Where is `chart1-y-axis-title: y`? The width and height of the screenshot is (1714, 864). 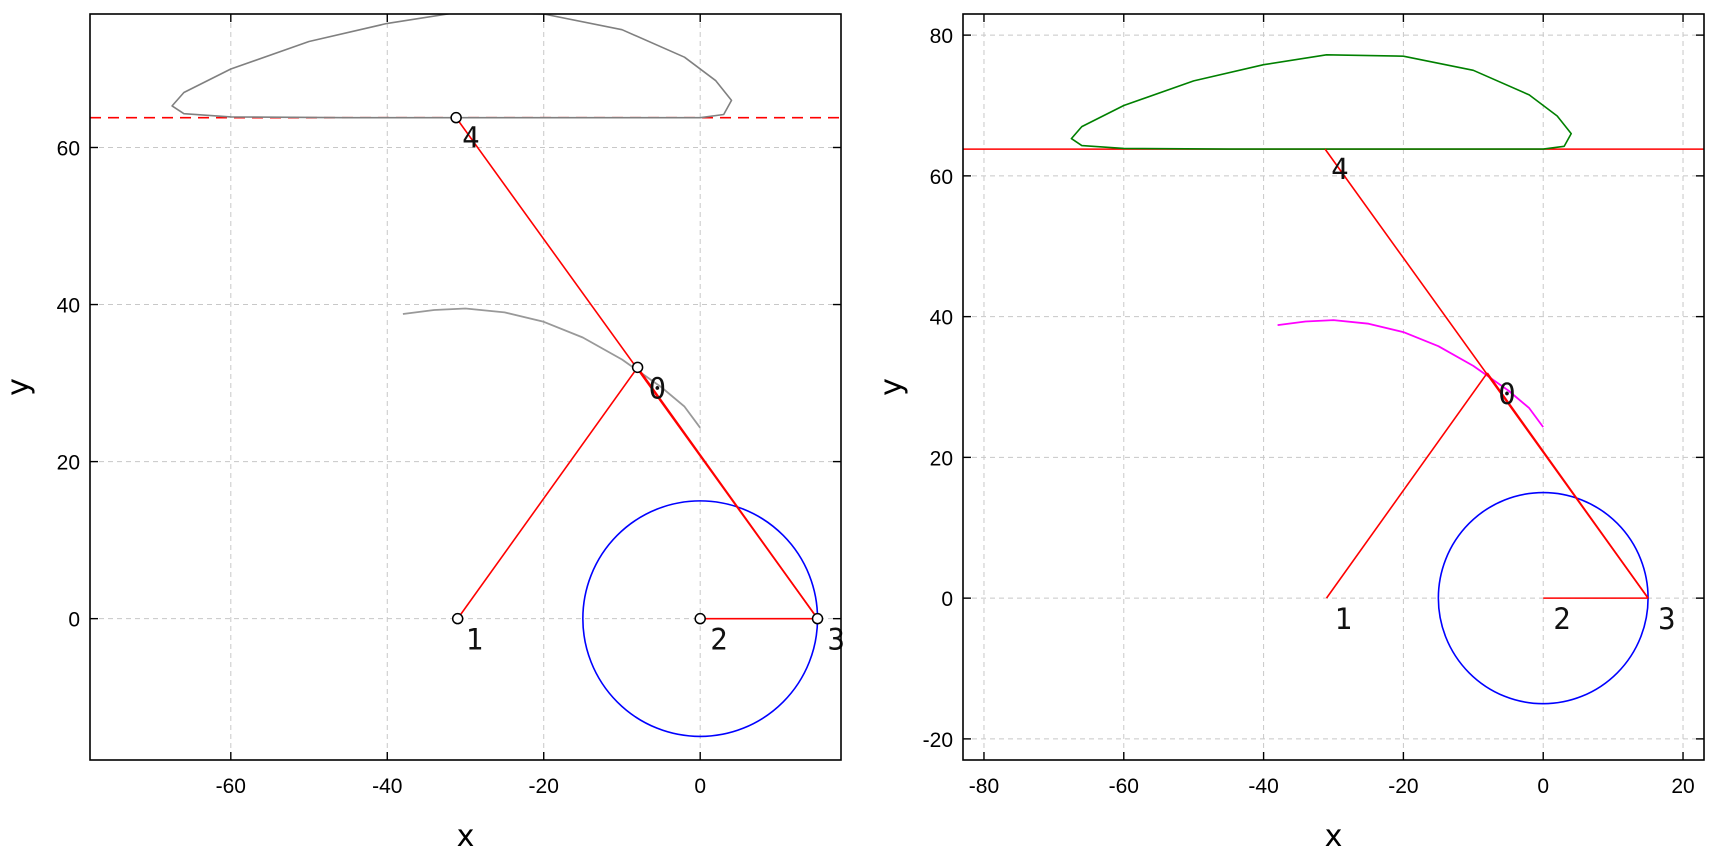 chart1-y-axis-title: y is located at coordinates (891, 387).